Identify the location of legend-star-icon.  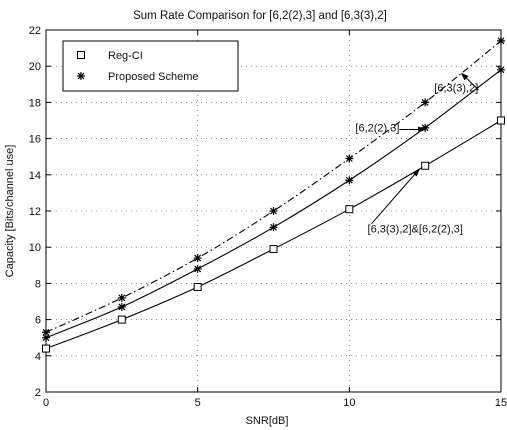
(81, 76).